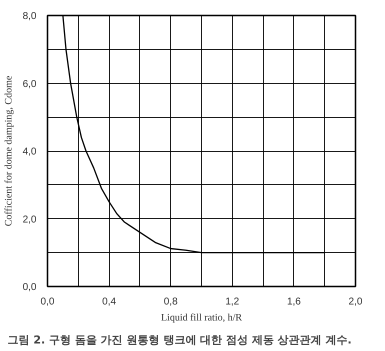 The height and width of the screenshot is (351, 385). I want to click on y-tick-label: 6,0, so click(29, 84).